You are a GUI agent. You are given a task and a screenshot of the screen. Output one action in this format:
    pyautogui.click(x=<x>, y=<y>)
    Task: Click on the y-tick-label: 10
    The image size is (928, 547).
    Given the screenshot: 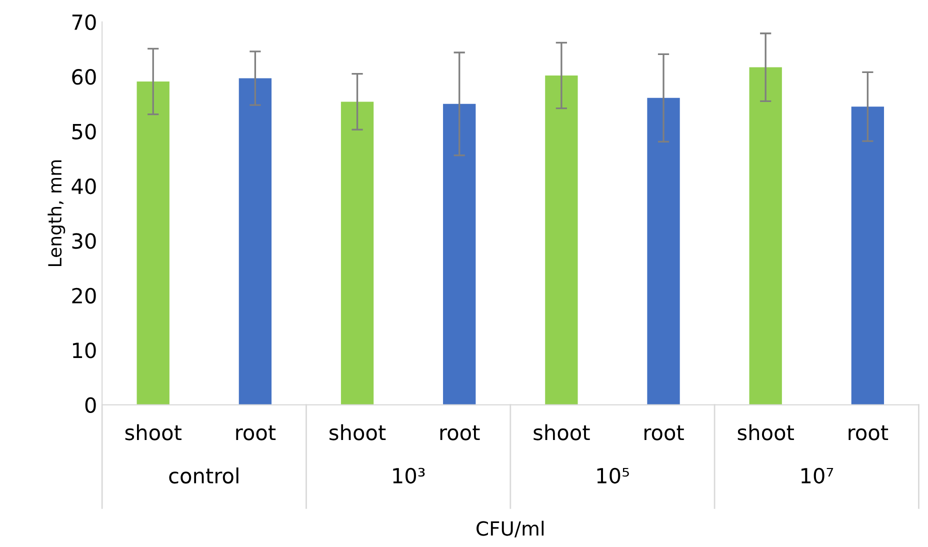 What is the action you would take?
    pyautogui.click(x=84, y=350)
    